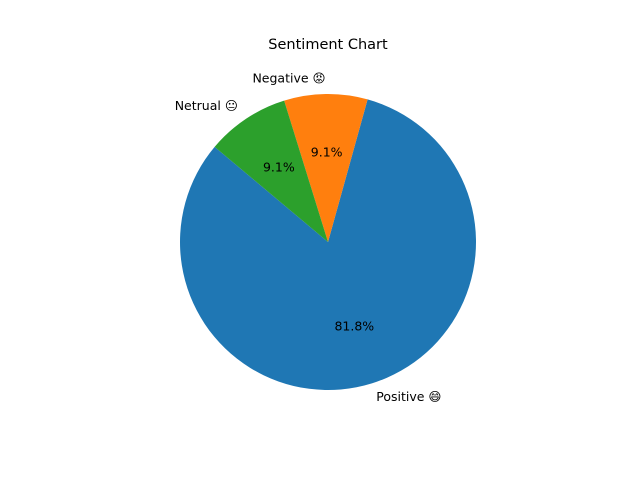 Image resolution: width=640 pixels, height=480 pixels. I want to click on slice-label: Positive 😄, so click(408, 396).